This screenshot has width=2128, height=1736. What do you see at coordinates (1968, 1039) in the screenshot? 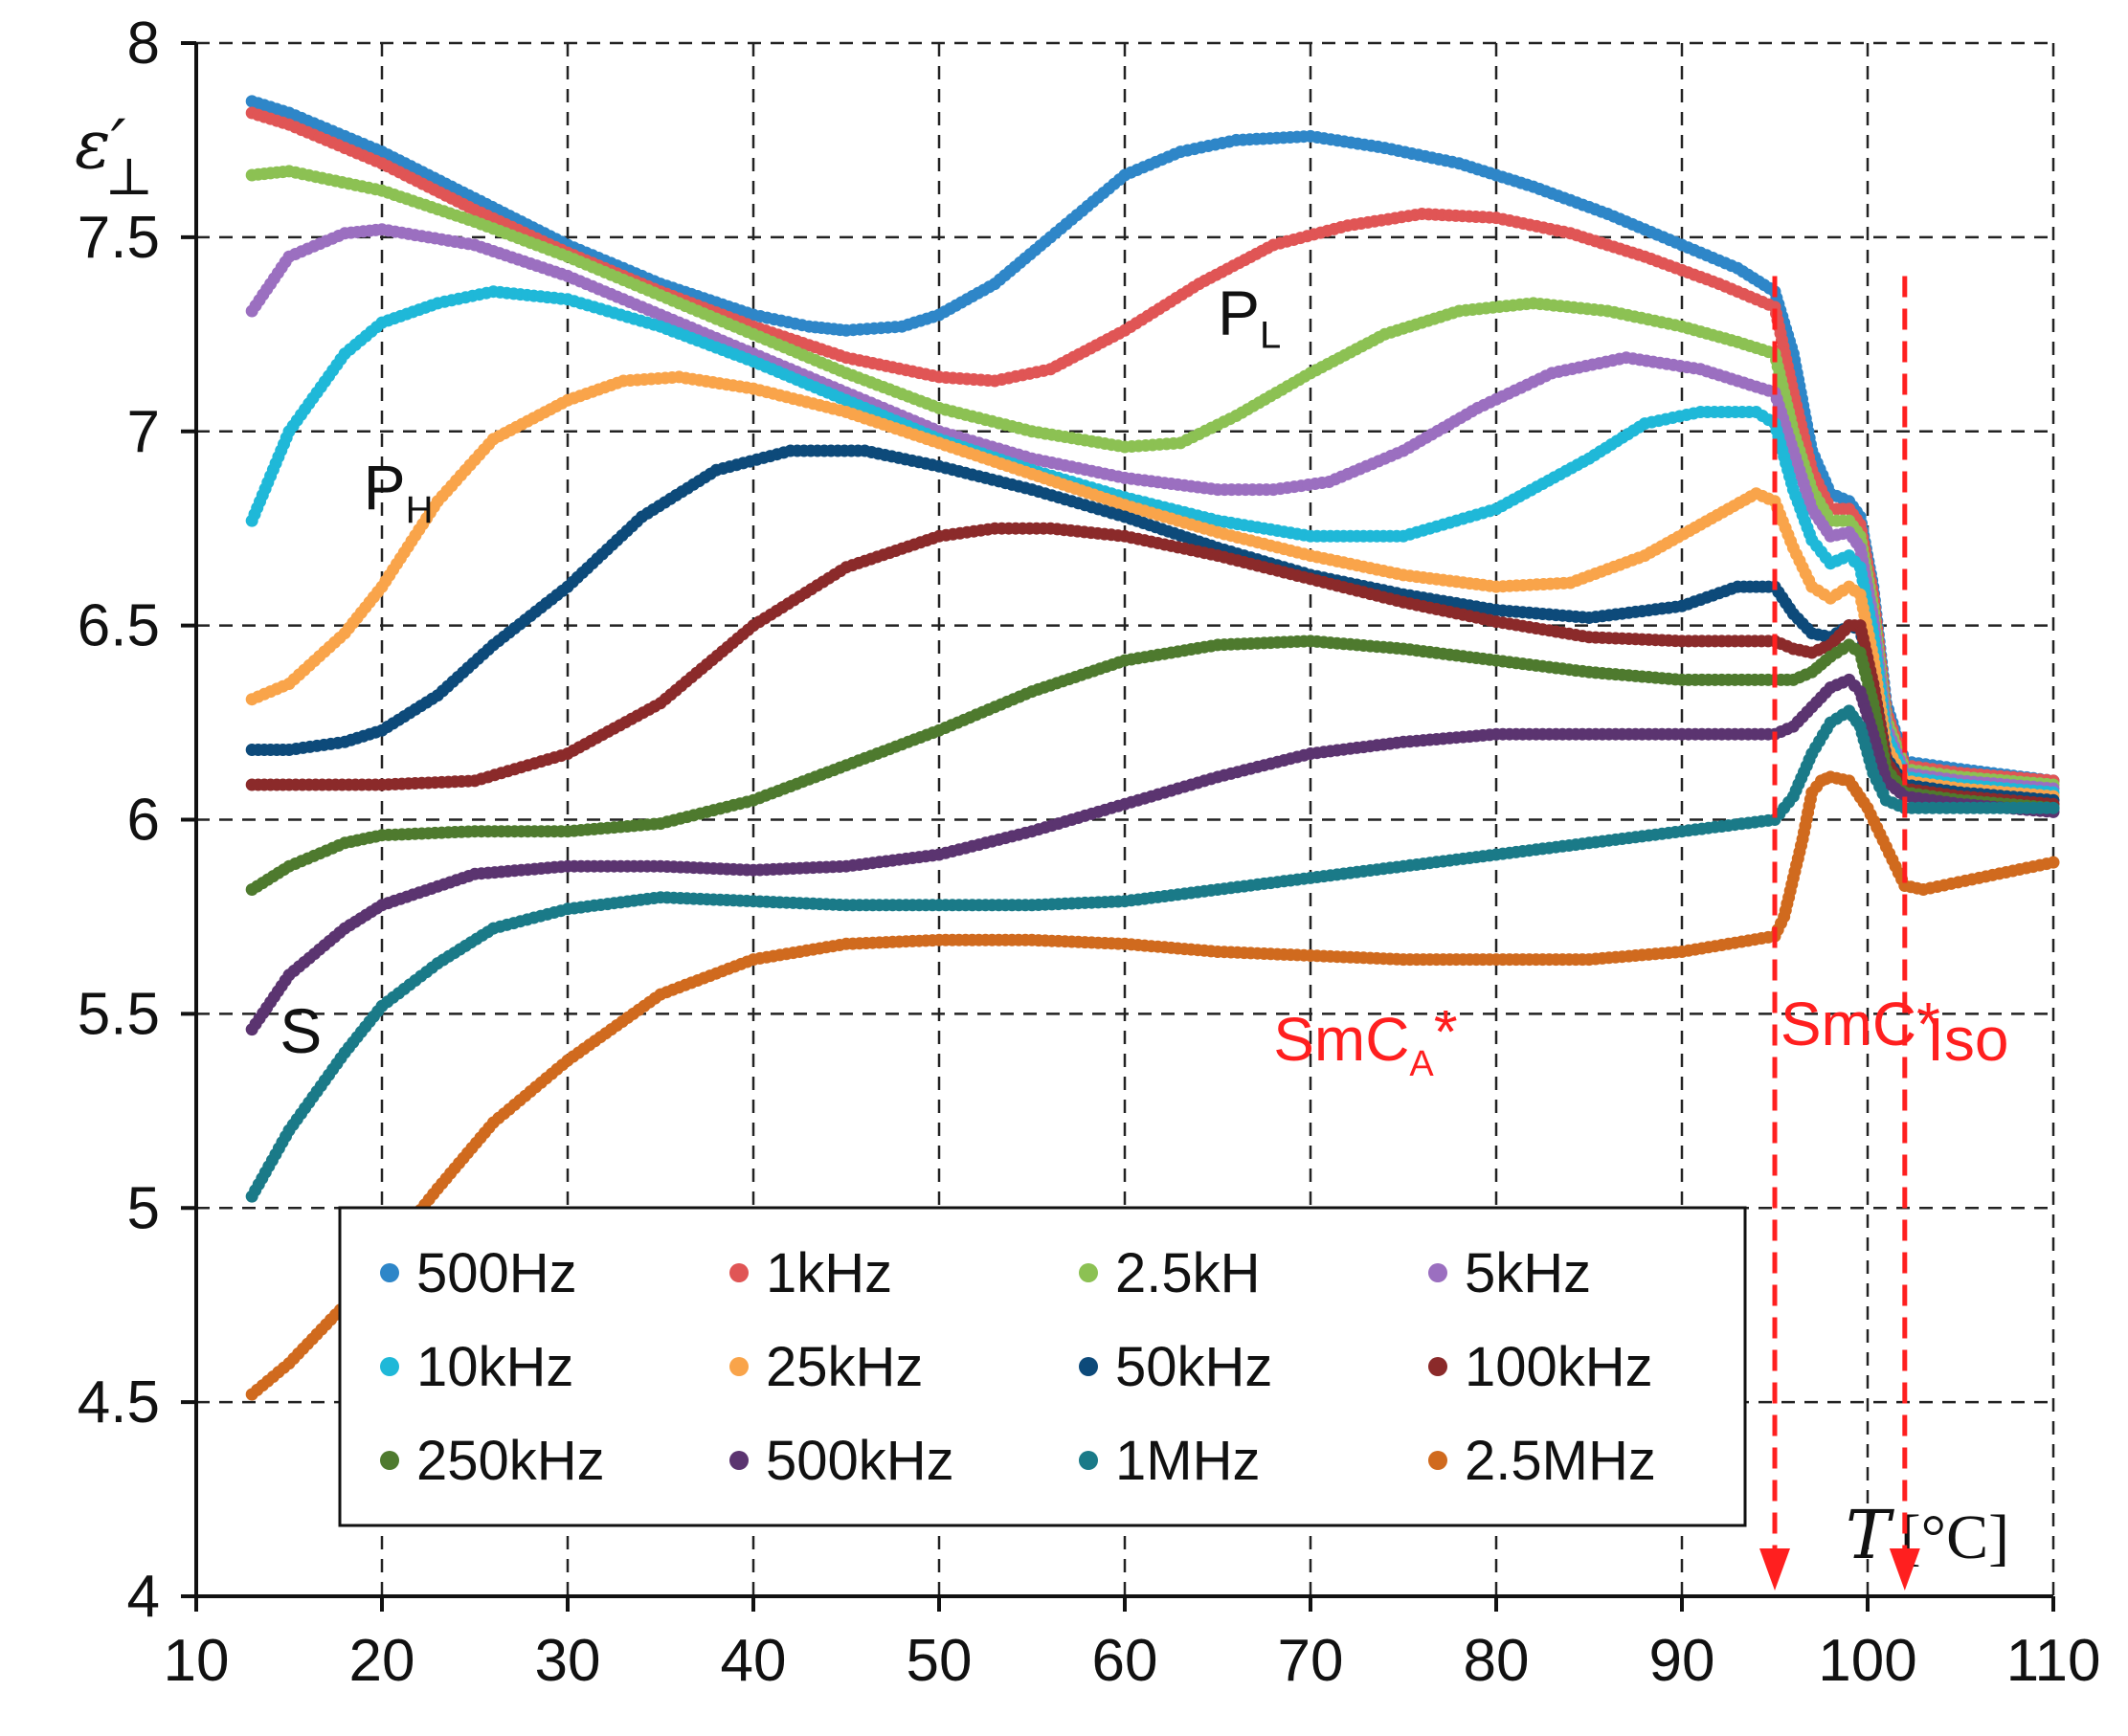
I see `phase-label: Iso` at bounding box center [1968, 1039].